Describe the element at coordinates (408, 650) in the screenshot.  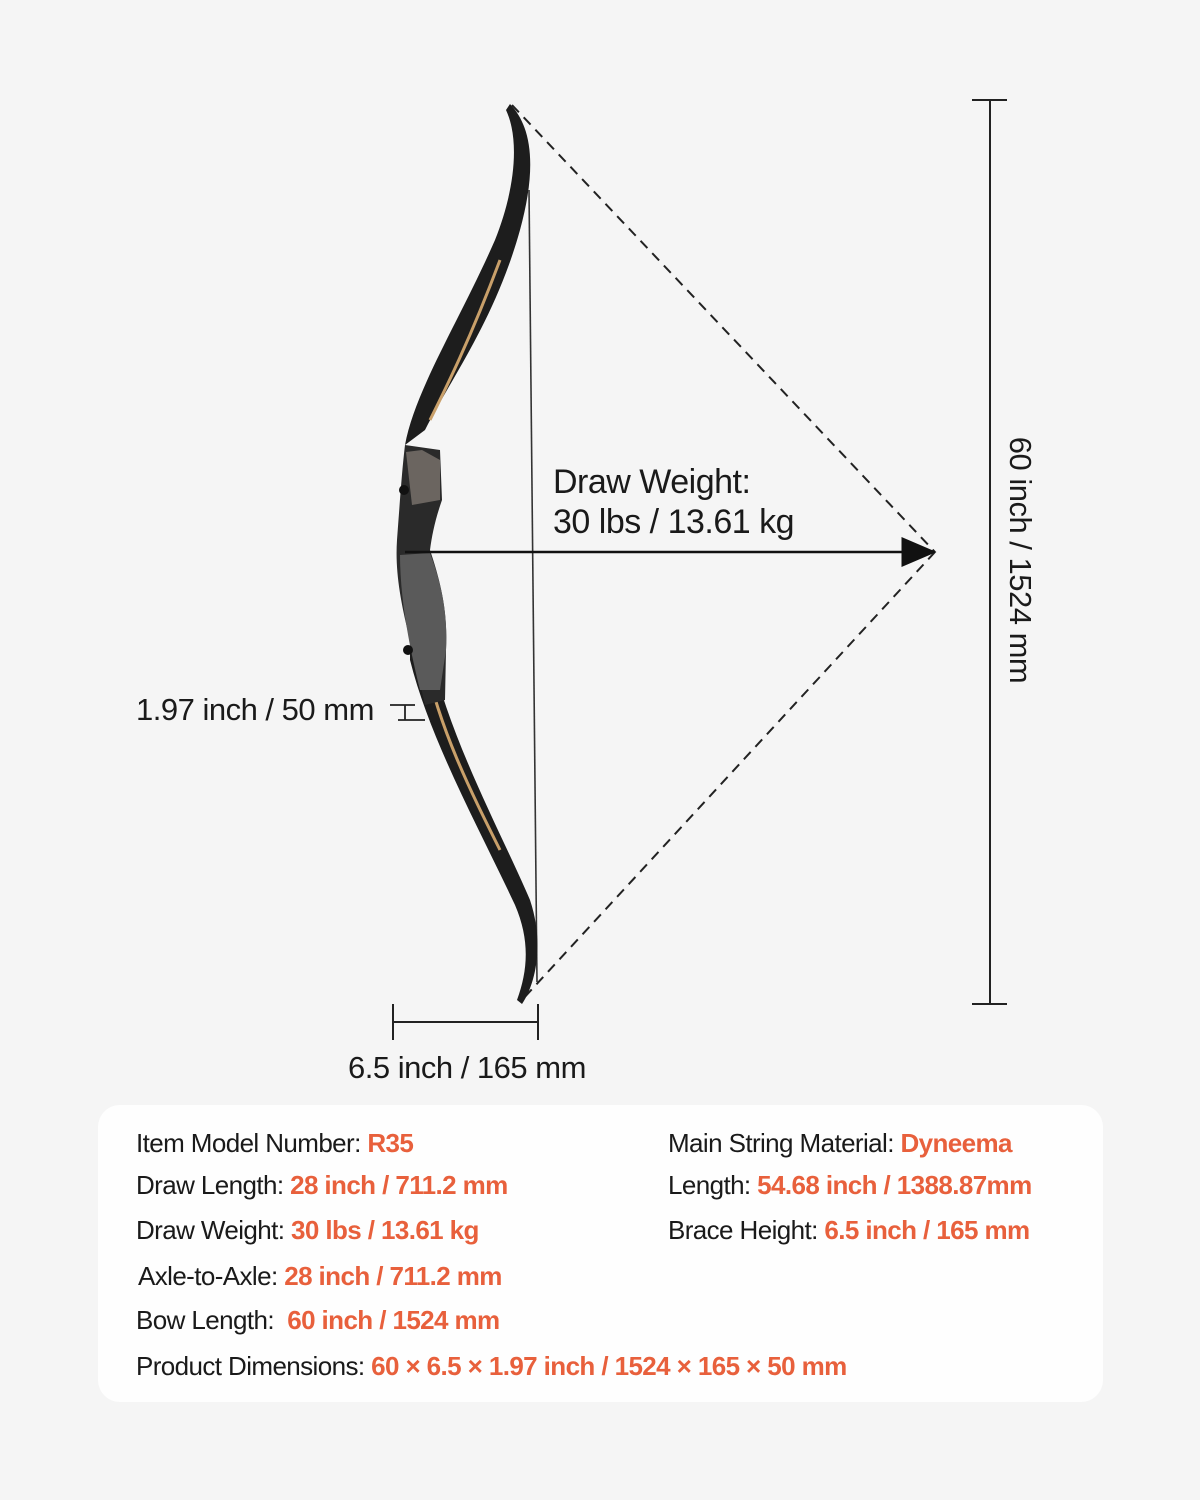
I see `lower-bolt` at that location.